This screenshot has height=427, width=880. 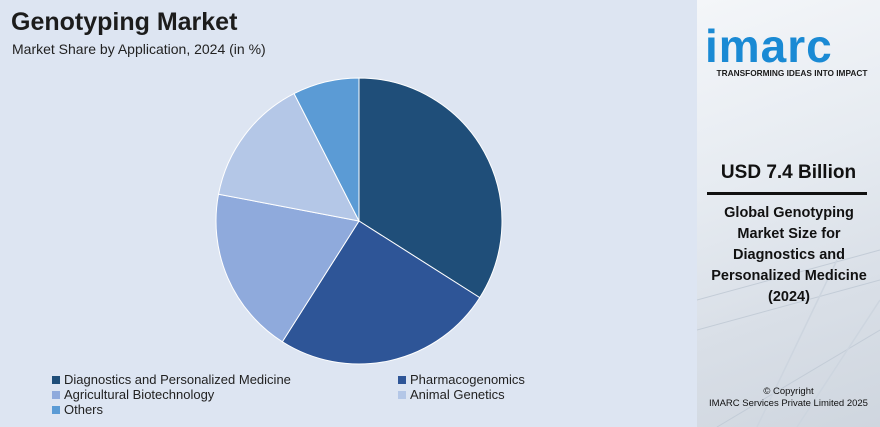 I want to click on legend-item: Others, so click(x=225, y=410).